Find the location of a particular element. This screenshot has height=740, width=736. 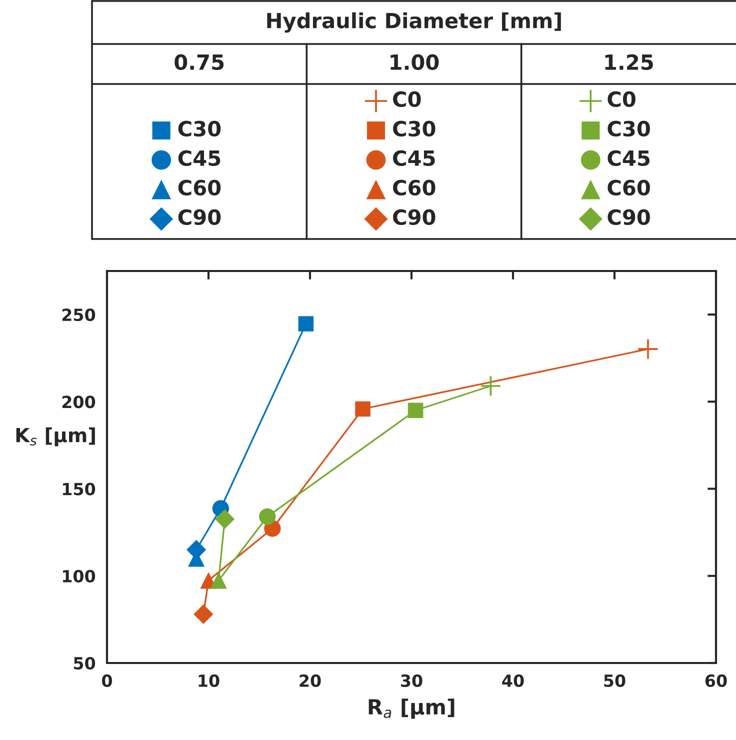

legend-title: Hydraulic Diameter [mm] is located at coordinates (414, 22).